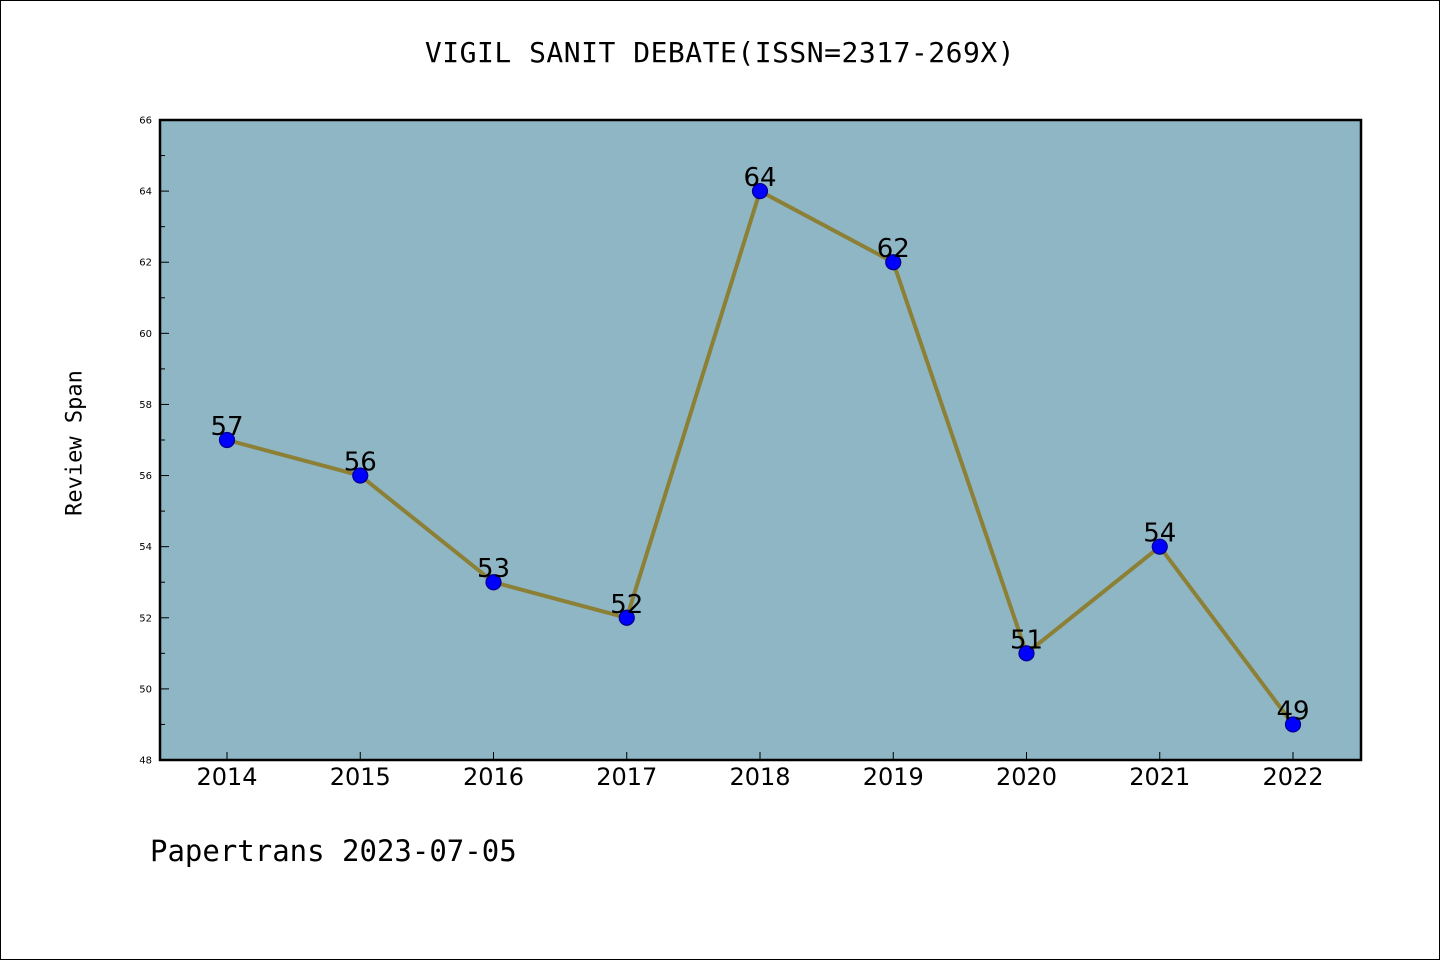  What do you see at coordinates (626, 777) in the screenshot?
I see `x-tick-label: 2017` at bounding box center [626, 777].